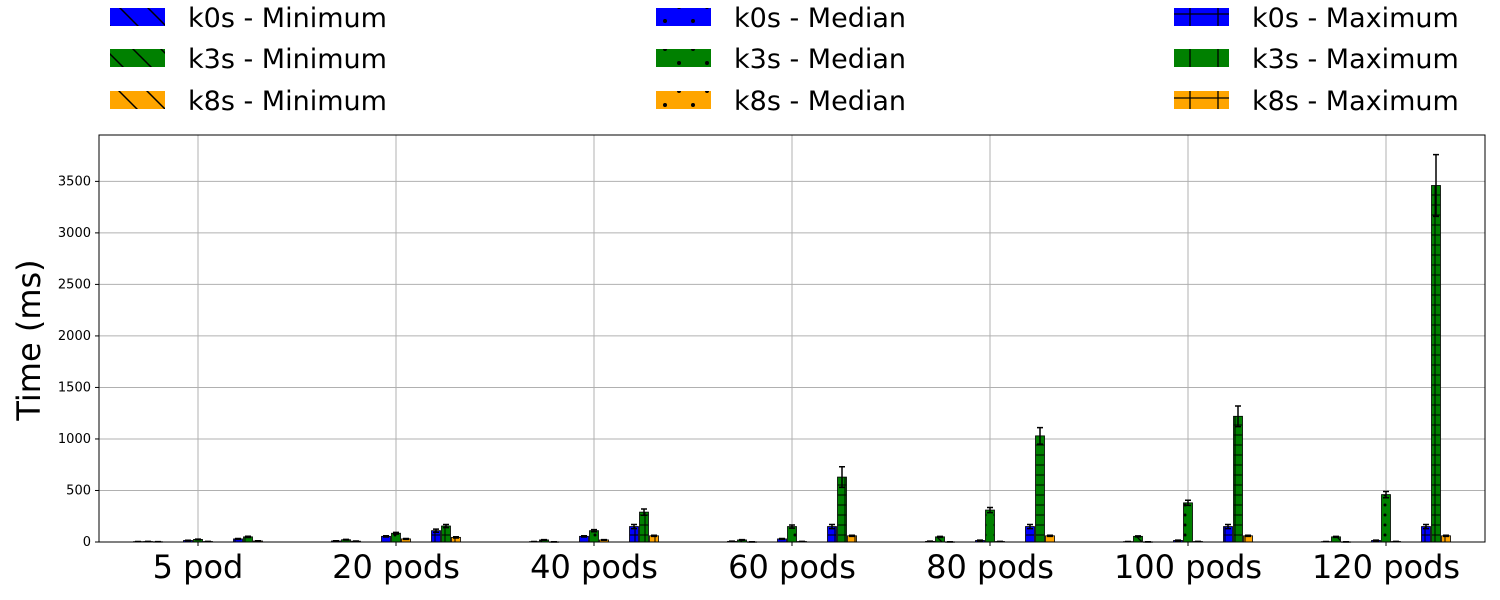 The image size is (1500, 600). Describe the element at coordinates (74, 336) in the screenshot. I see `y-tick-label: 2000` at that location.